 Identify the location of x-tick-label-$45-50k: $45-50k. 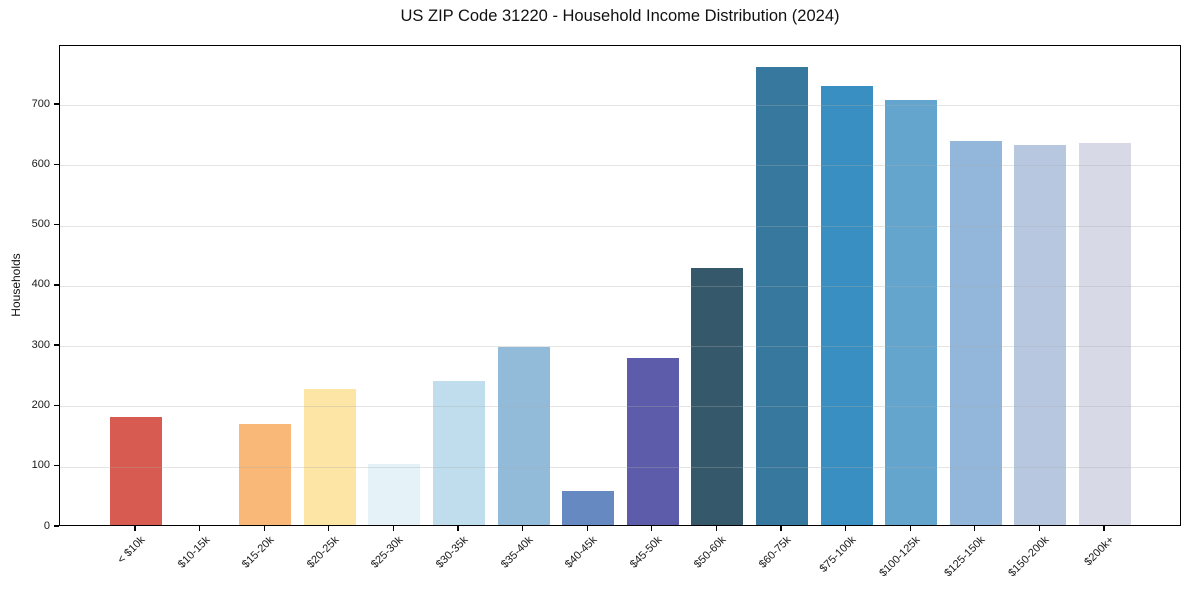
(646, 552).